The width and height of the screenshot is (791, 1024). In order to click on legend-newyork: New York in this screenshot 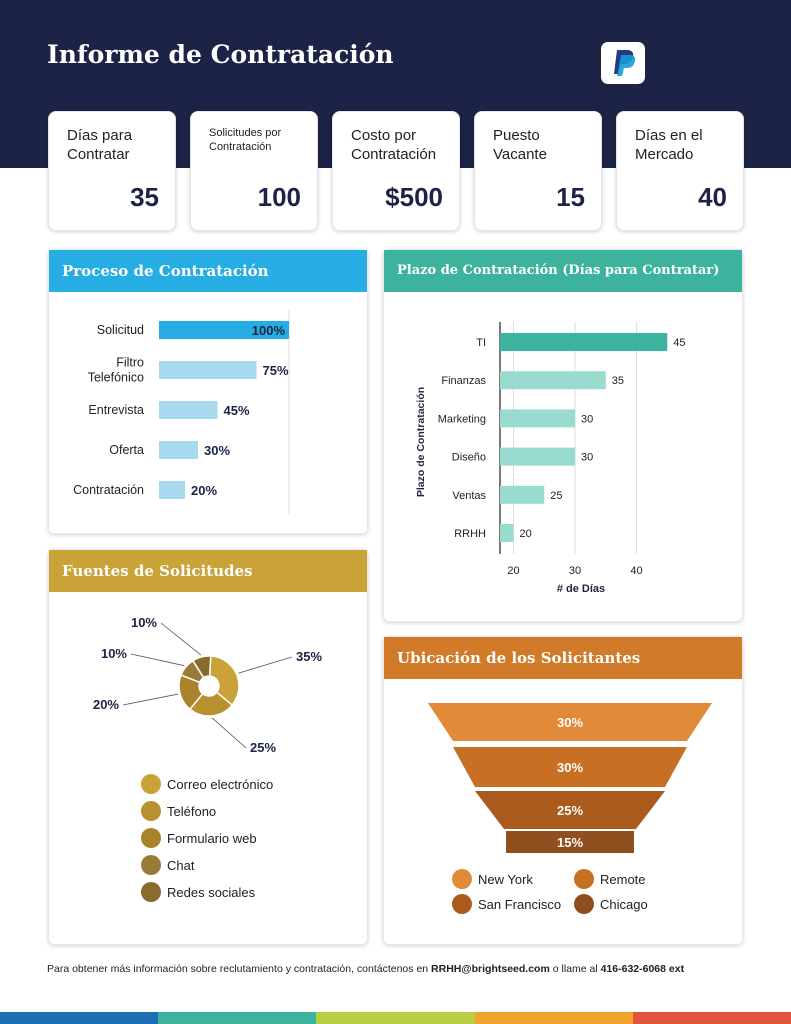, I will do `click(492, 879)`.